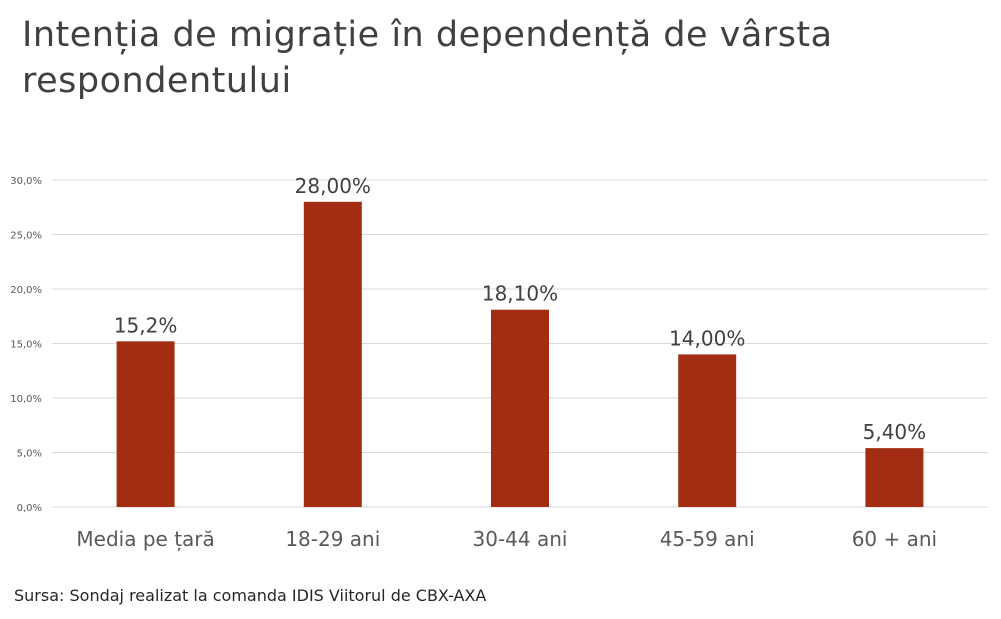  I want to click on x-tick-label: 45-59 ani, so click(707, 539).